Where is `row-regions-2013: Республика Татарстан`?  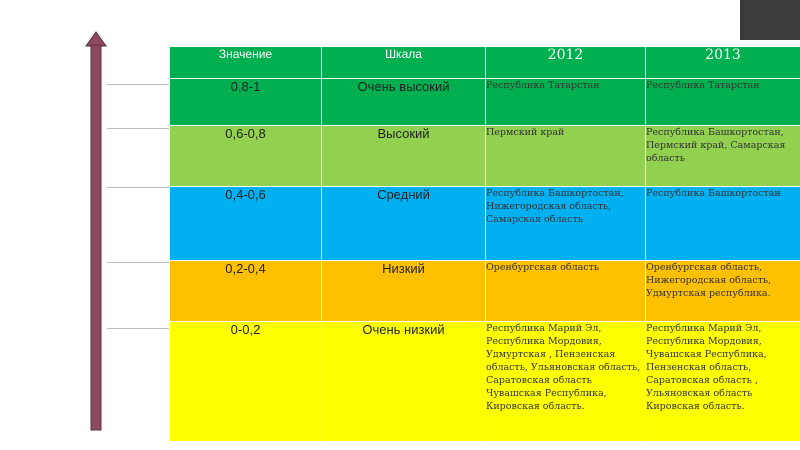 row-regions-2013: Республика Татарстан is located at coordinates (722, 102).